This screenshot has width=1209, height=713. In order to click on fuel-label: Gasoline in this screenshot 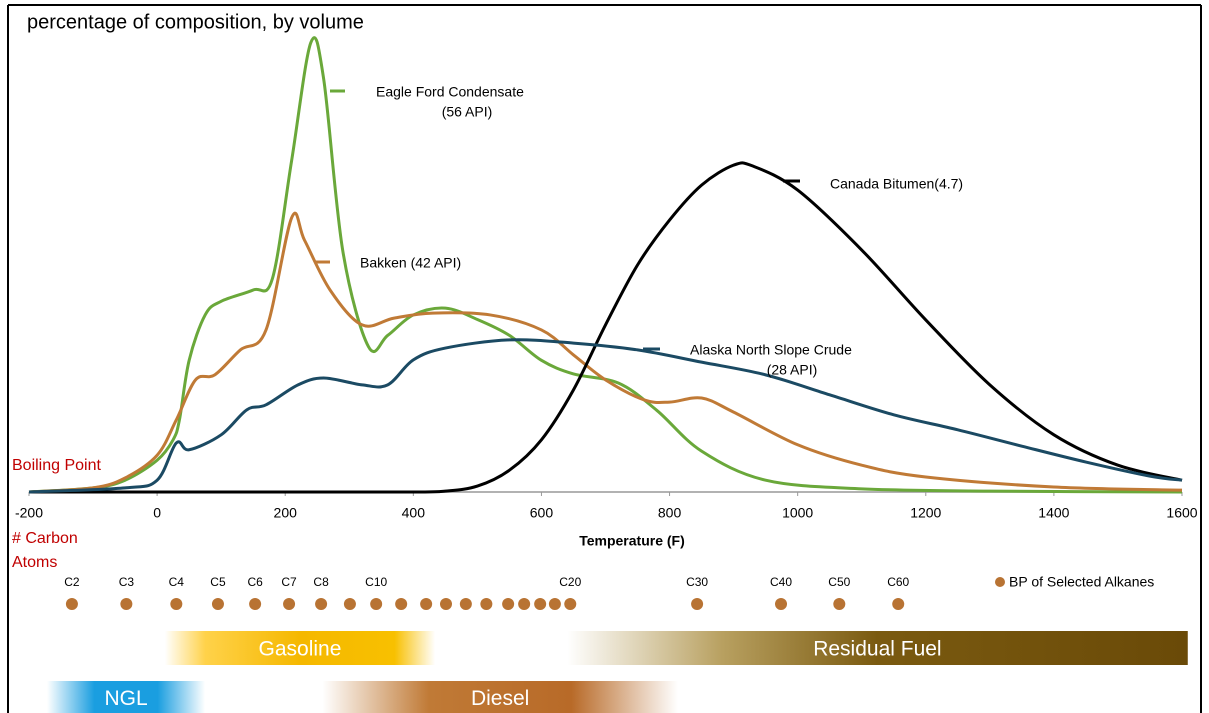, I will do `click(300, 649)`.